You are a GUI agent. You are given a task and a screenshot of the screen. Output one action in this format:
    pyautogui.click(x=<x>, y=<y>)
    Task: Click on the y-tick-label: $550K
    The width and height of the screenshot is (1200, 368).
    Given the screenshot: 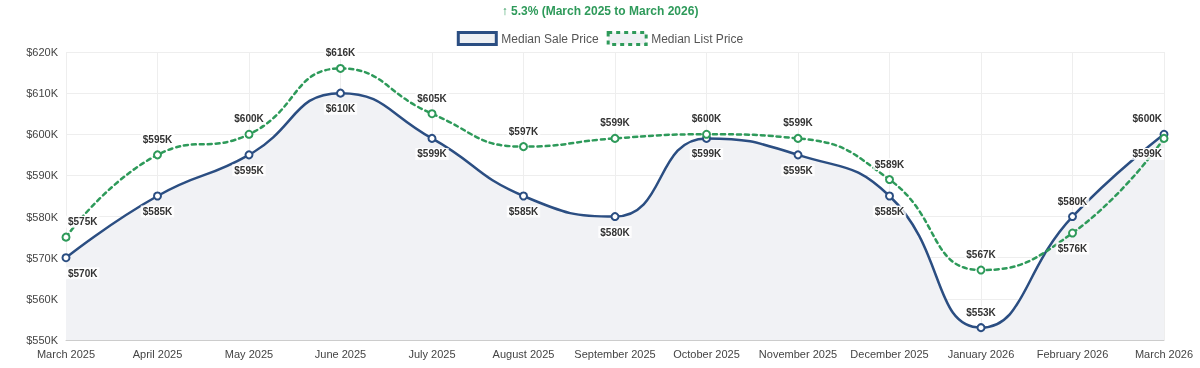 What is the action you would take?
    pyautogui.click(x=42, y=340)
    